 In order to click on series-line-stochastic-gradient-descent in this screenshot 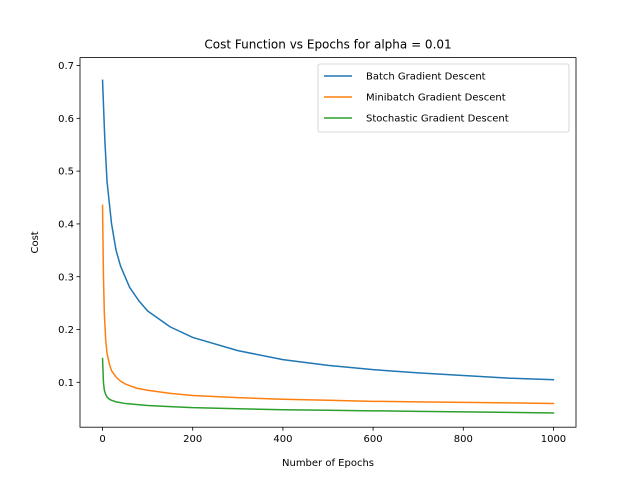, I will do `click(328, 385)`.